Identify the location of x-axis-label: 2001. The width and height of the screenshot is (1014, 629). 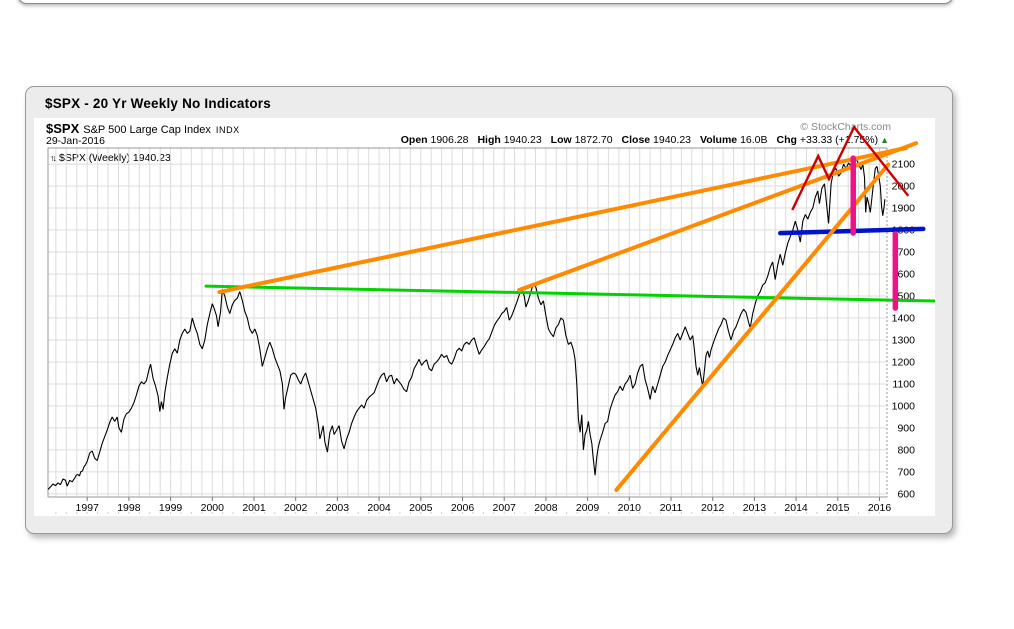
(254, 508).